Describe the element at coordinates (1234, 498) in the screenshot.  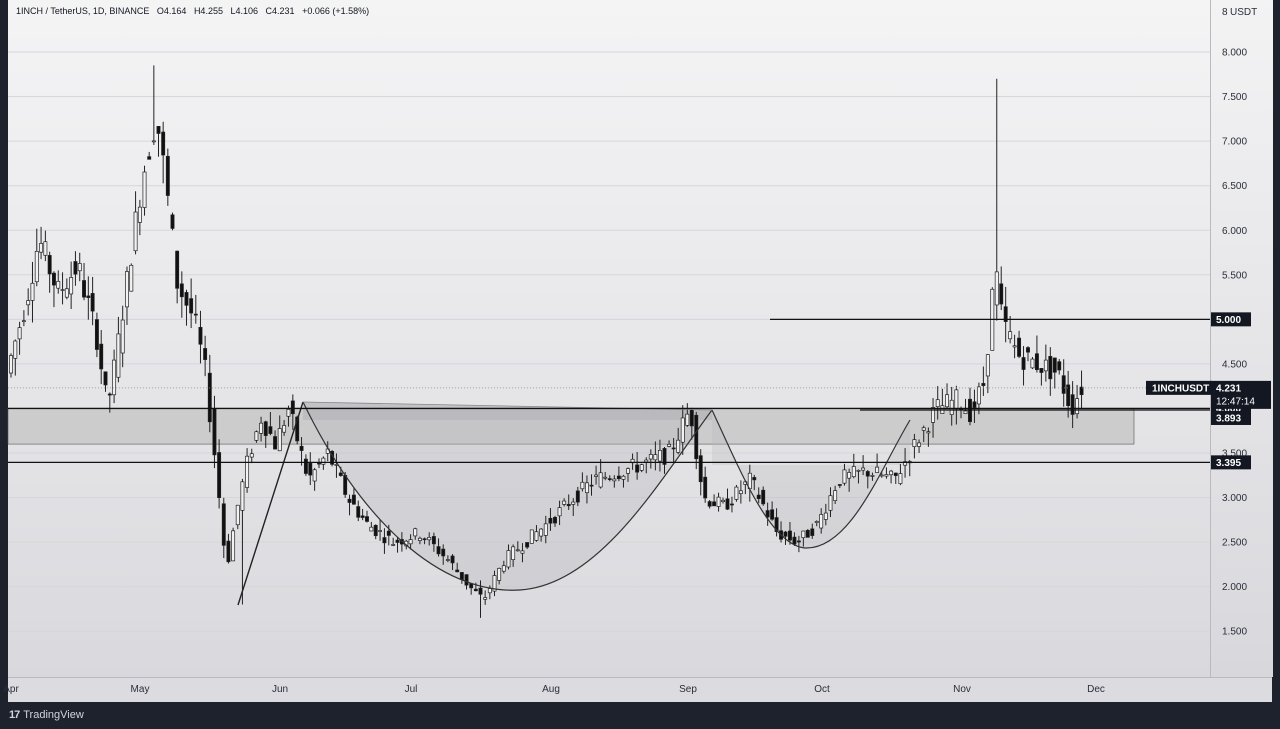
I see `price-tick-label: 3.000` at that location.